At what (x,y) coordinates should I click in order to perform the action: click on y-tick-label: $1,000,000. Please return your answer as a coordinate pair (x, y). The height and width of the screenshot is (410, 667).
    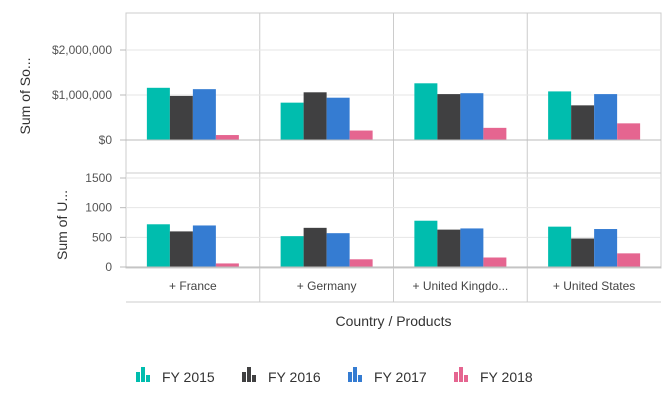
    Looking at the image, I should click on (82, 95).